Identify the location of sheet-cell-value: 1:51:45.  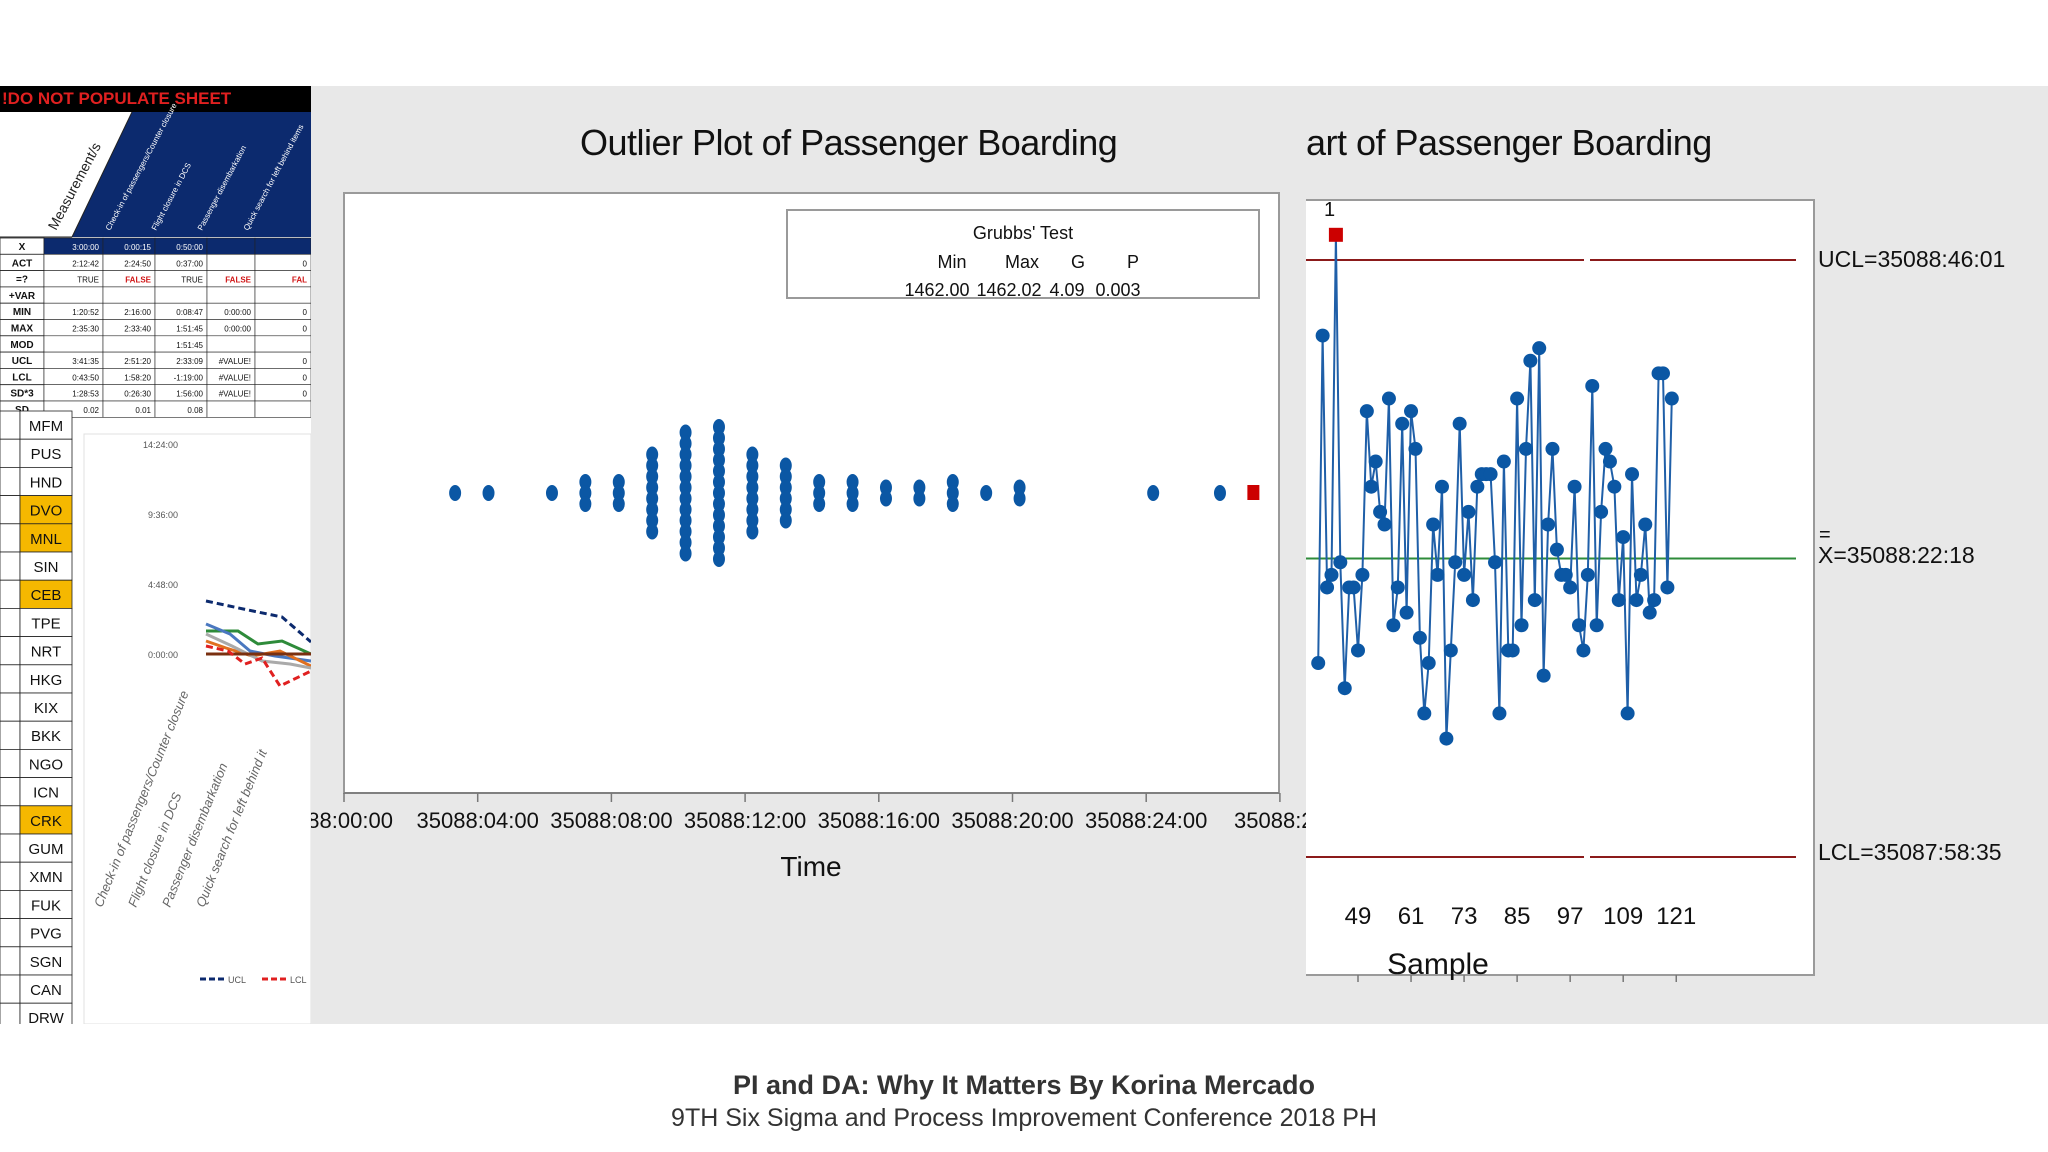
(189, 345).